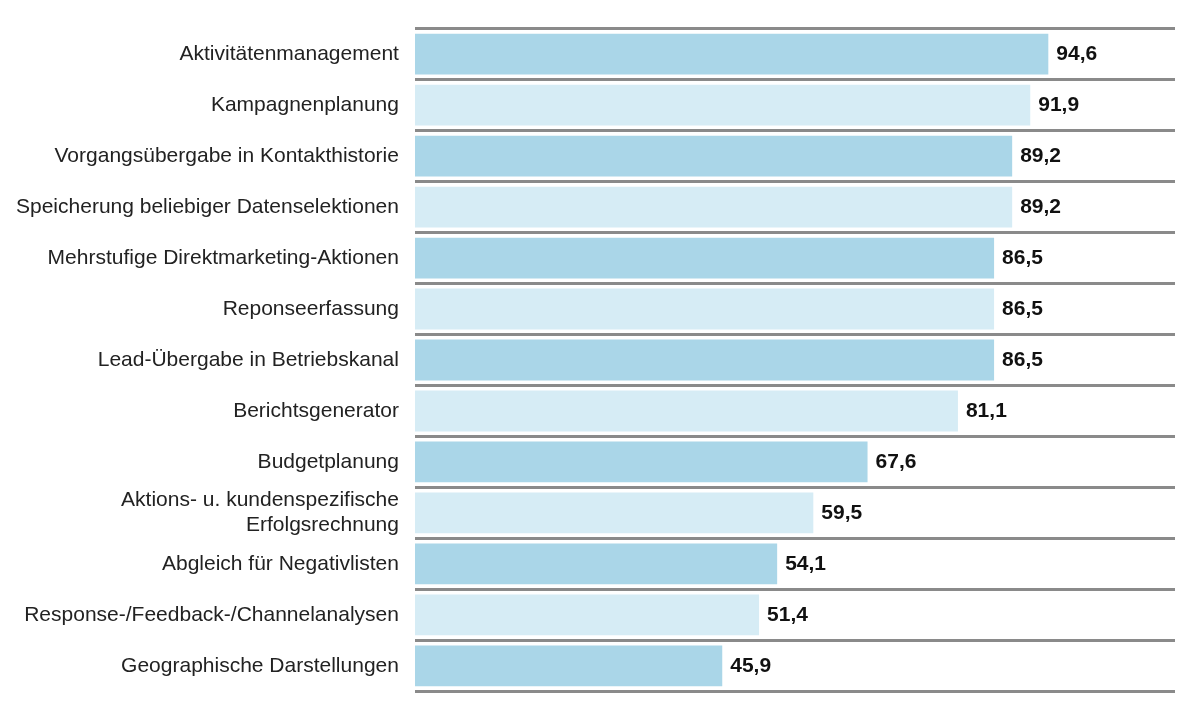 This screenshot has width=1200, height=720. Describe the element at coordinates (806, 562) in the screenshot. I see `data-label: 54,1` at that location.